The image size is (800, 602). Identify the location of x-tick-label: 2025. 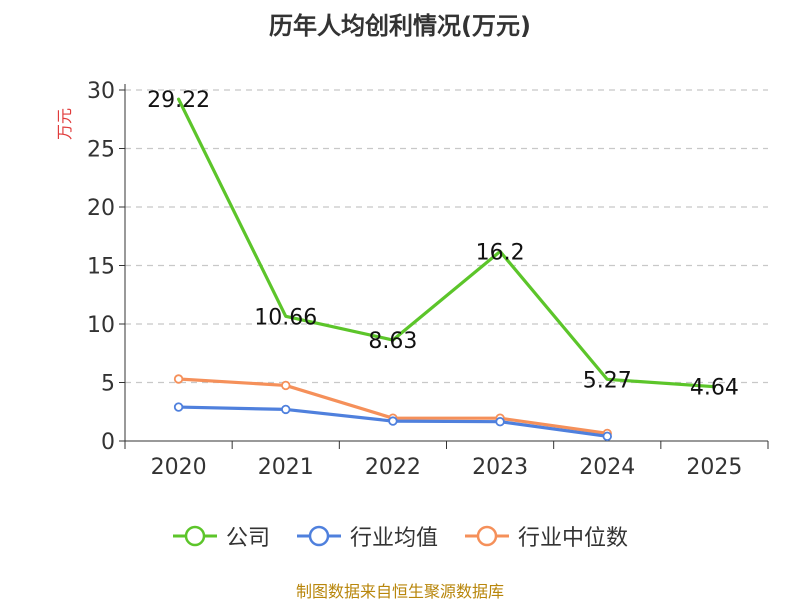
(714, 467).